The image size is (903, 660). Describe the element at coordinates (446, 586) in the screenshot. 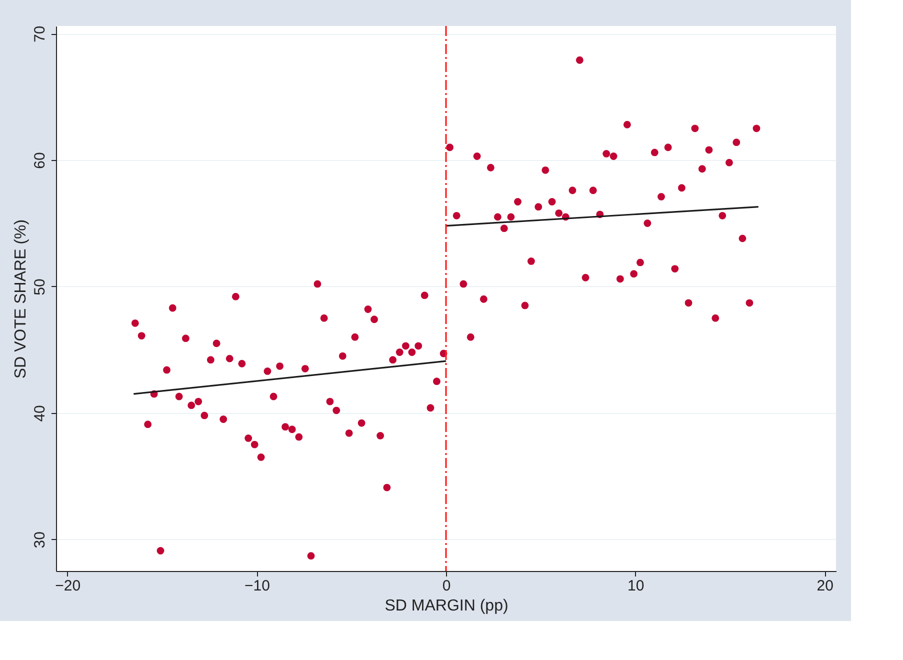

I see `x-tick-label: 0` at that location.